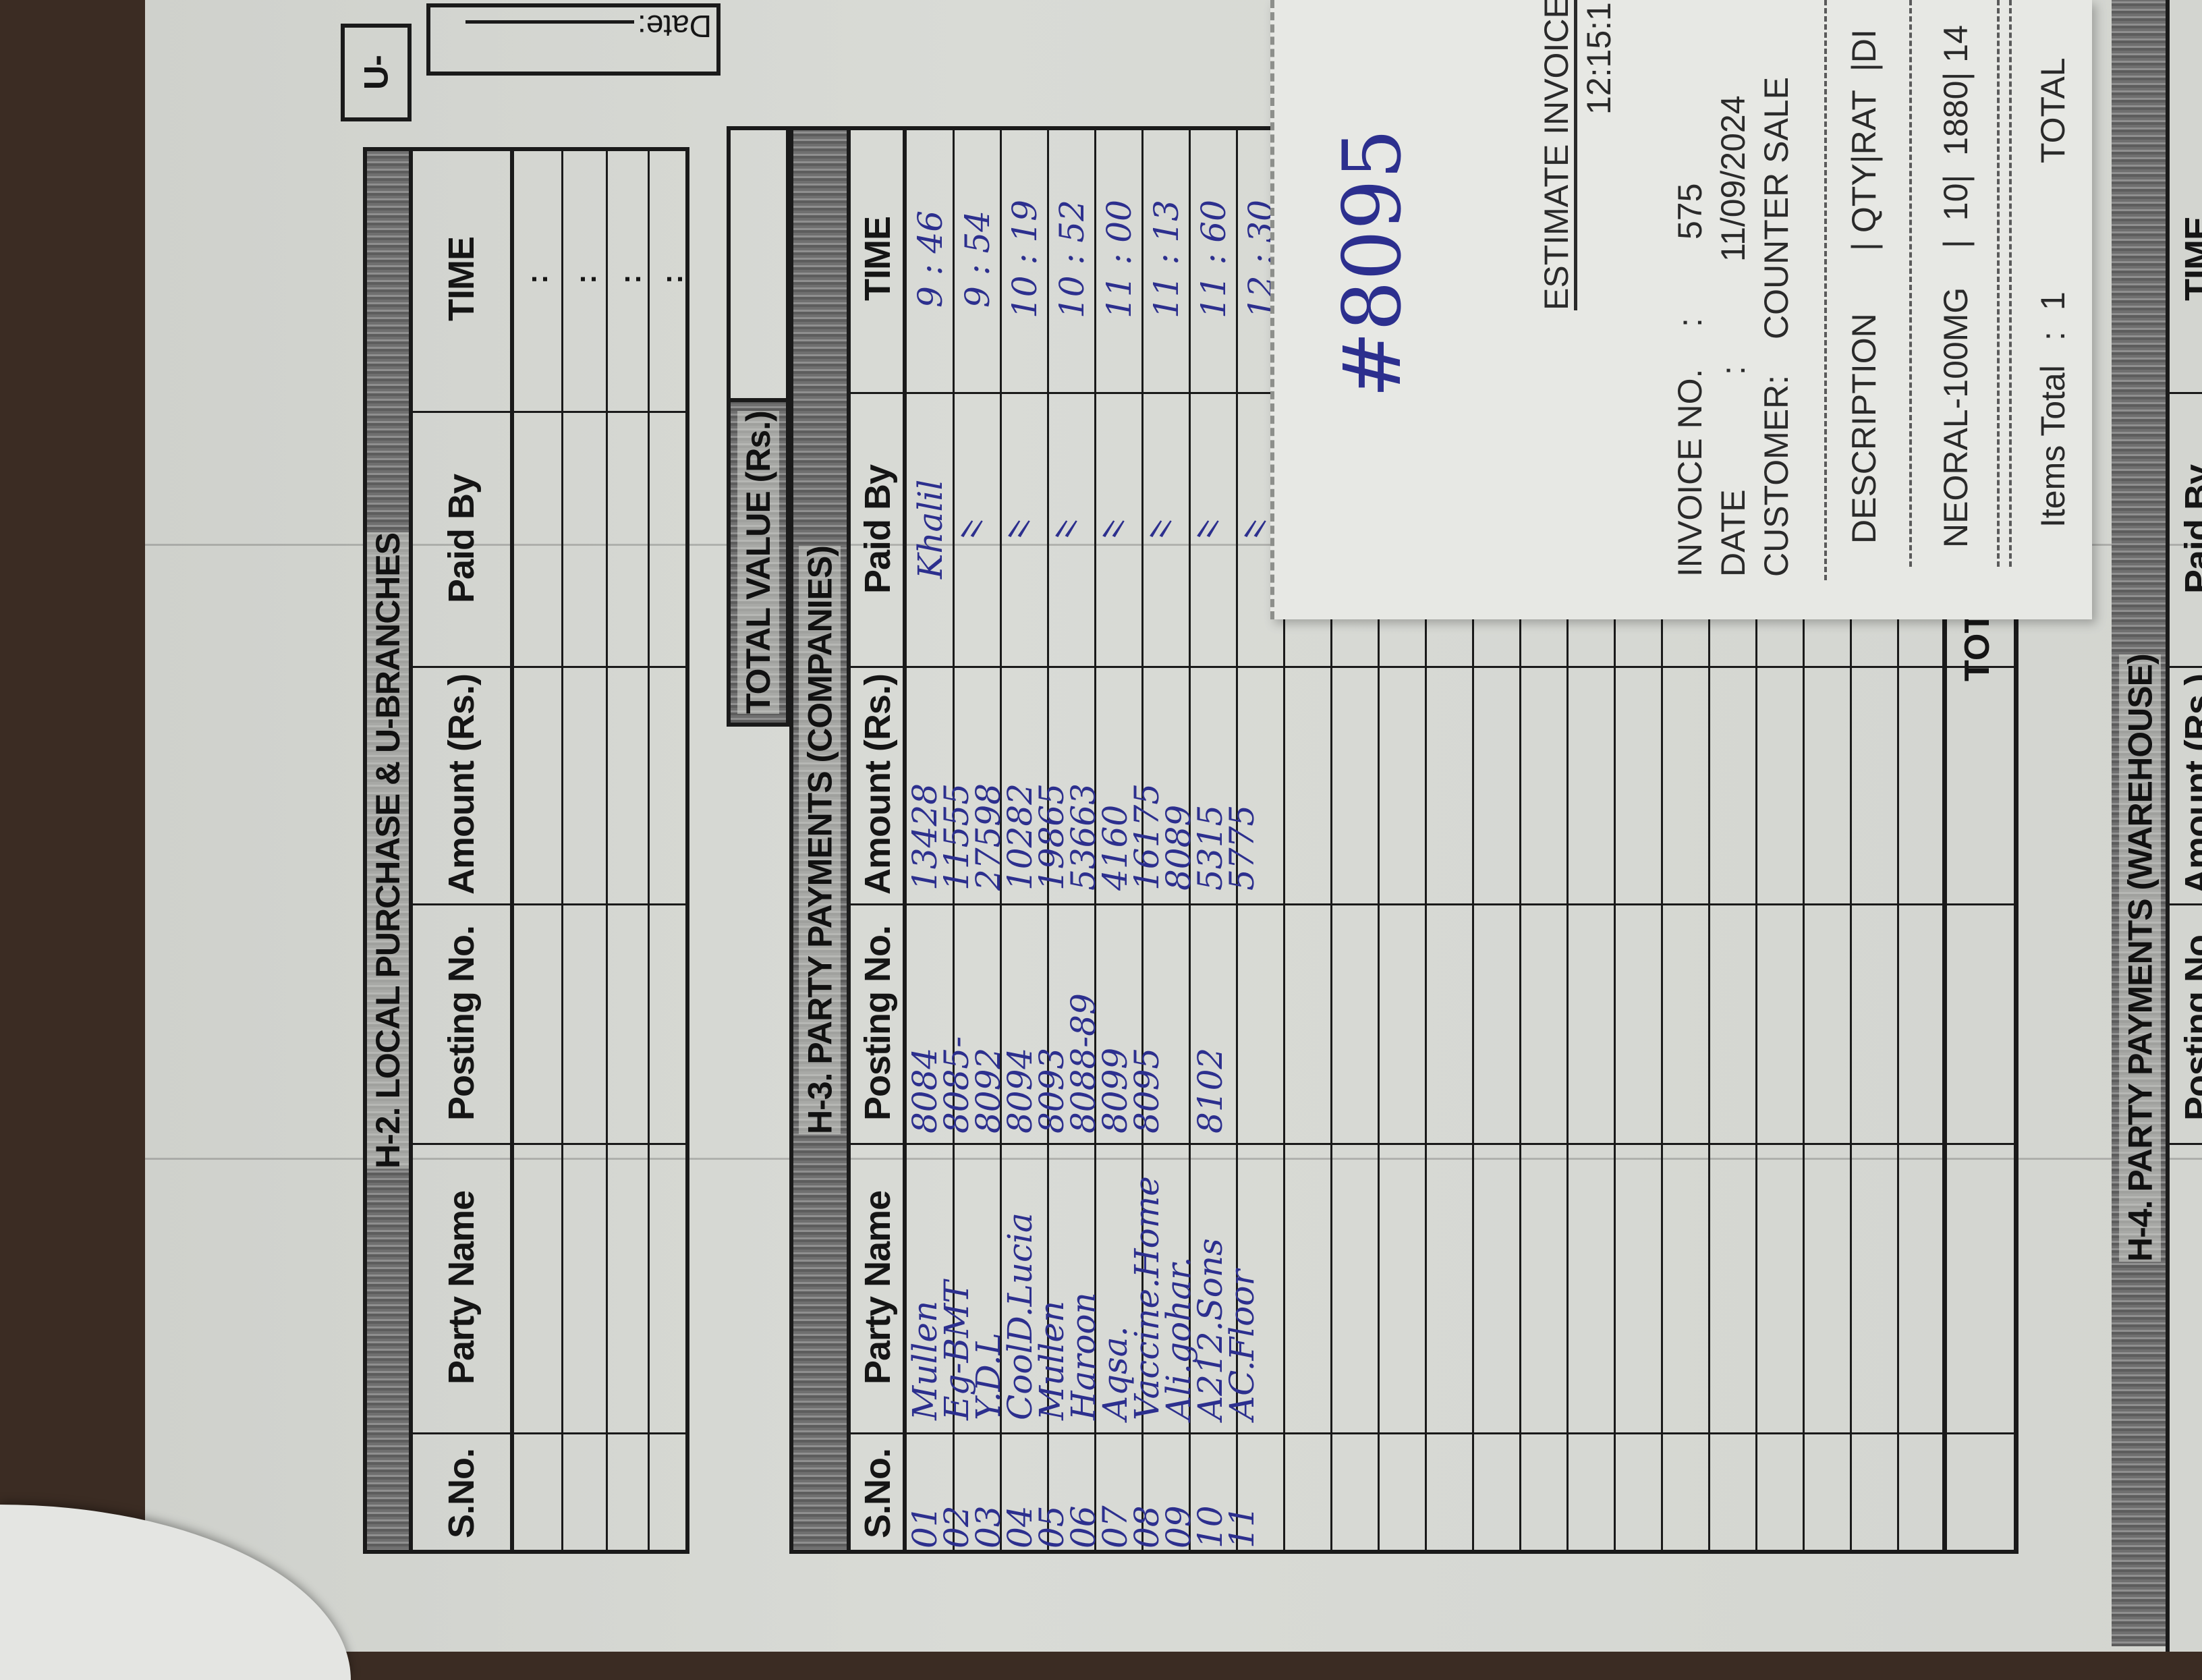 Image resolution: width=2202 pixels, height=1680 pixels. I want to click on date-box, so click(573, 39).